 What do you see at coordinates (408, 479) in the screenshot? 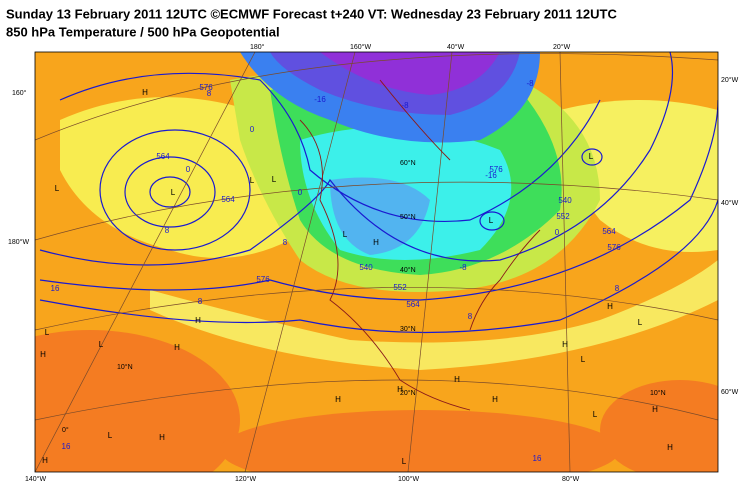
I see `longitude-label: 100°W` at bounding box center [408, 479].